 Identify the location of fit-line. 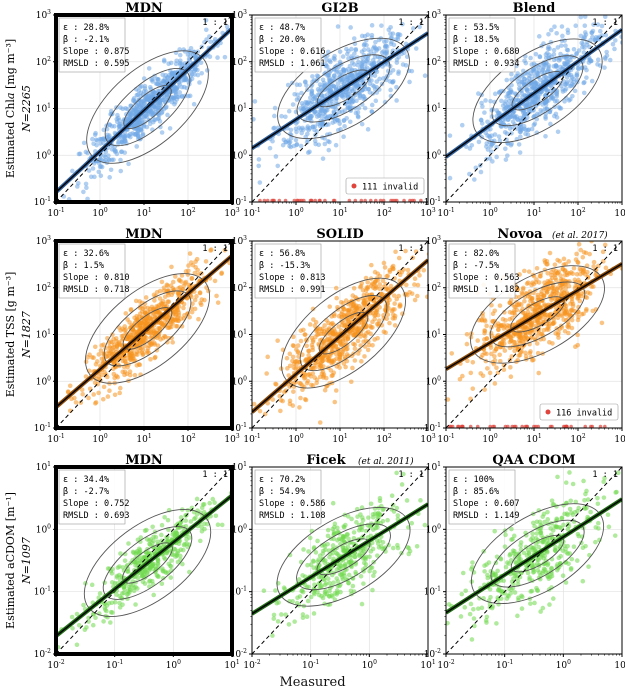
(340, 336).